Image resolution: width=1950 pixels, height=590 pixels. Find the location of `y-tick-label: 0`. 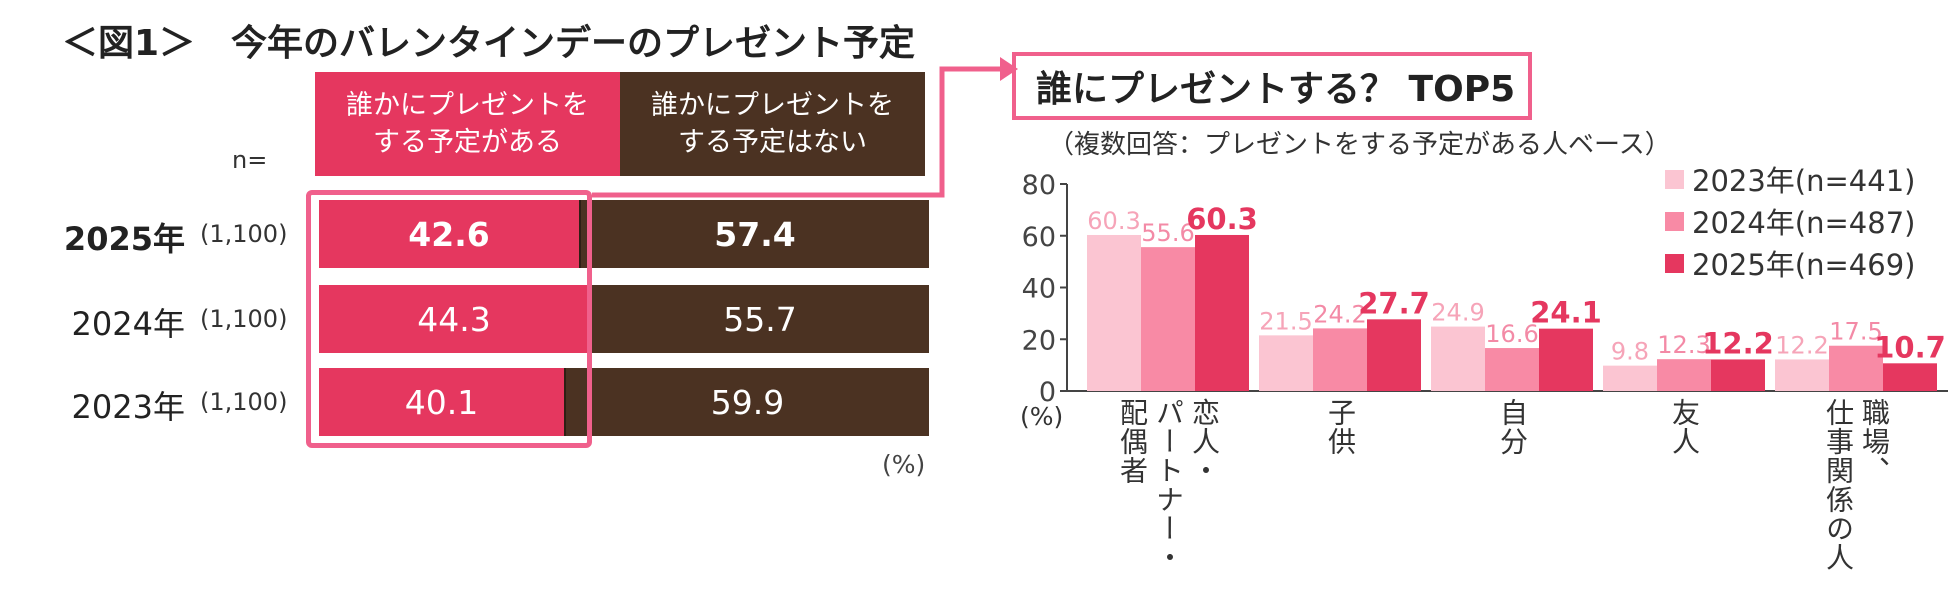

y-tick-label: 0 is located at coordinates (1047, 392).